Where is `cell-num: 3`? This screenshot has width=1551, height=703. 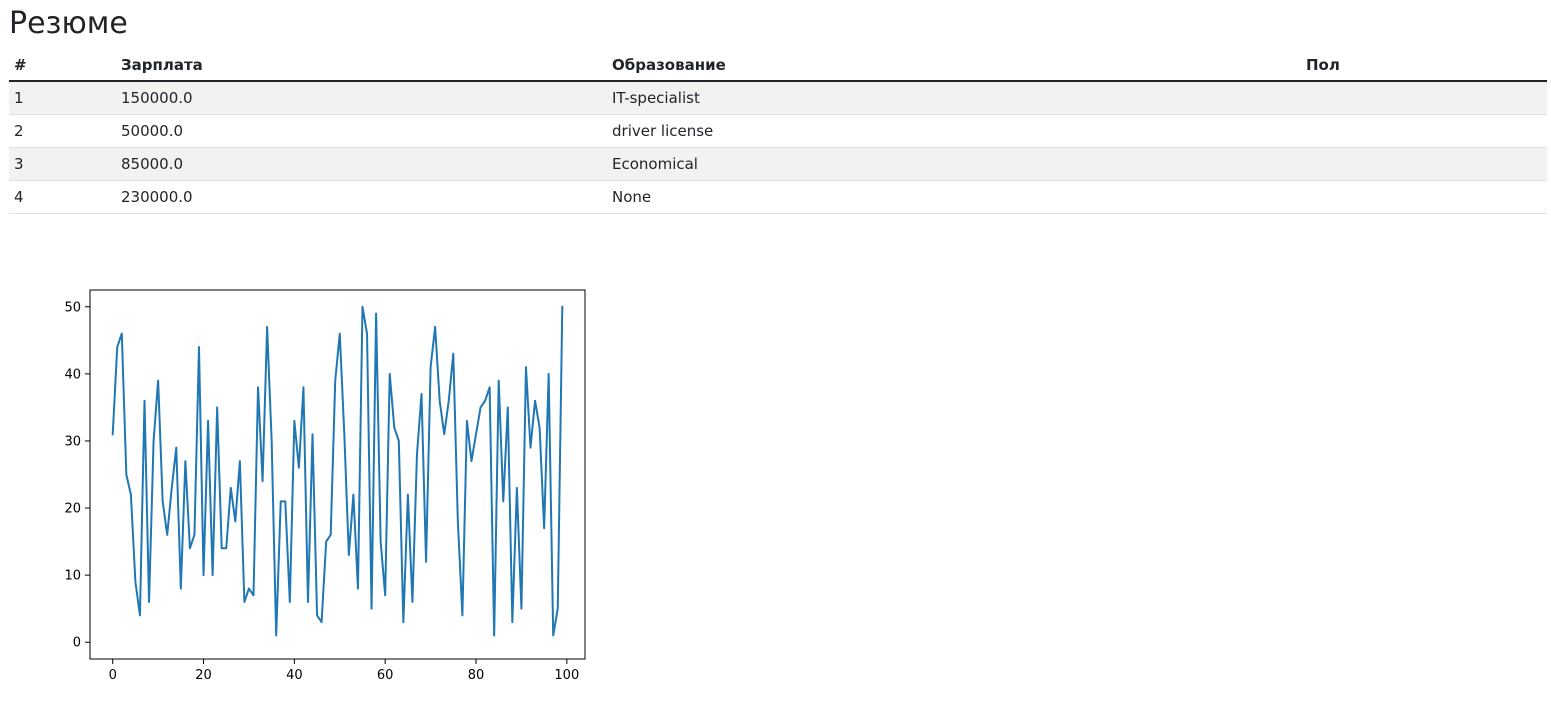
cell-num: 3 is located at coordinates (62, 164).